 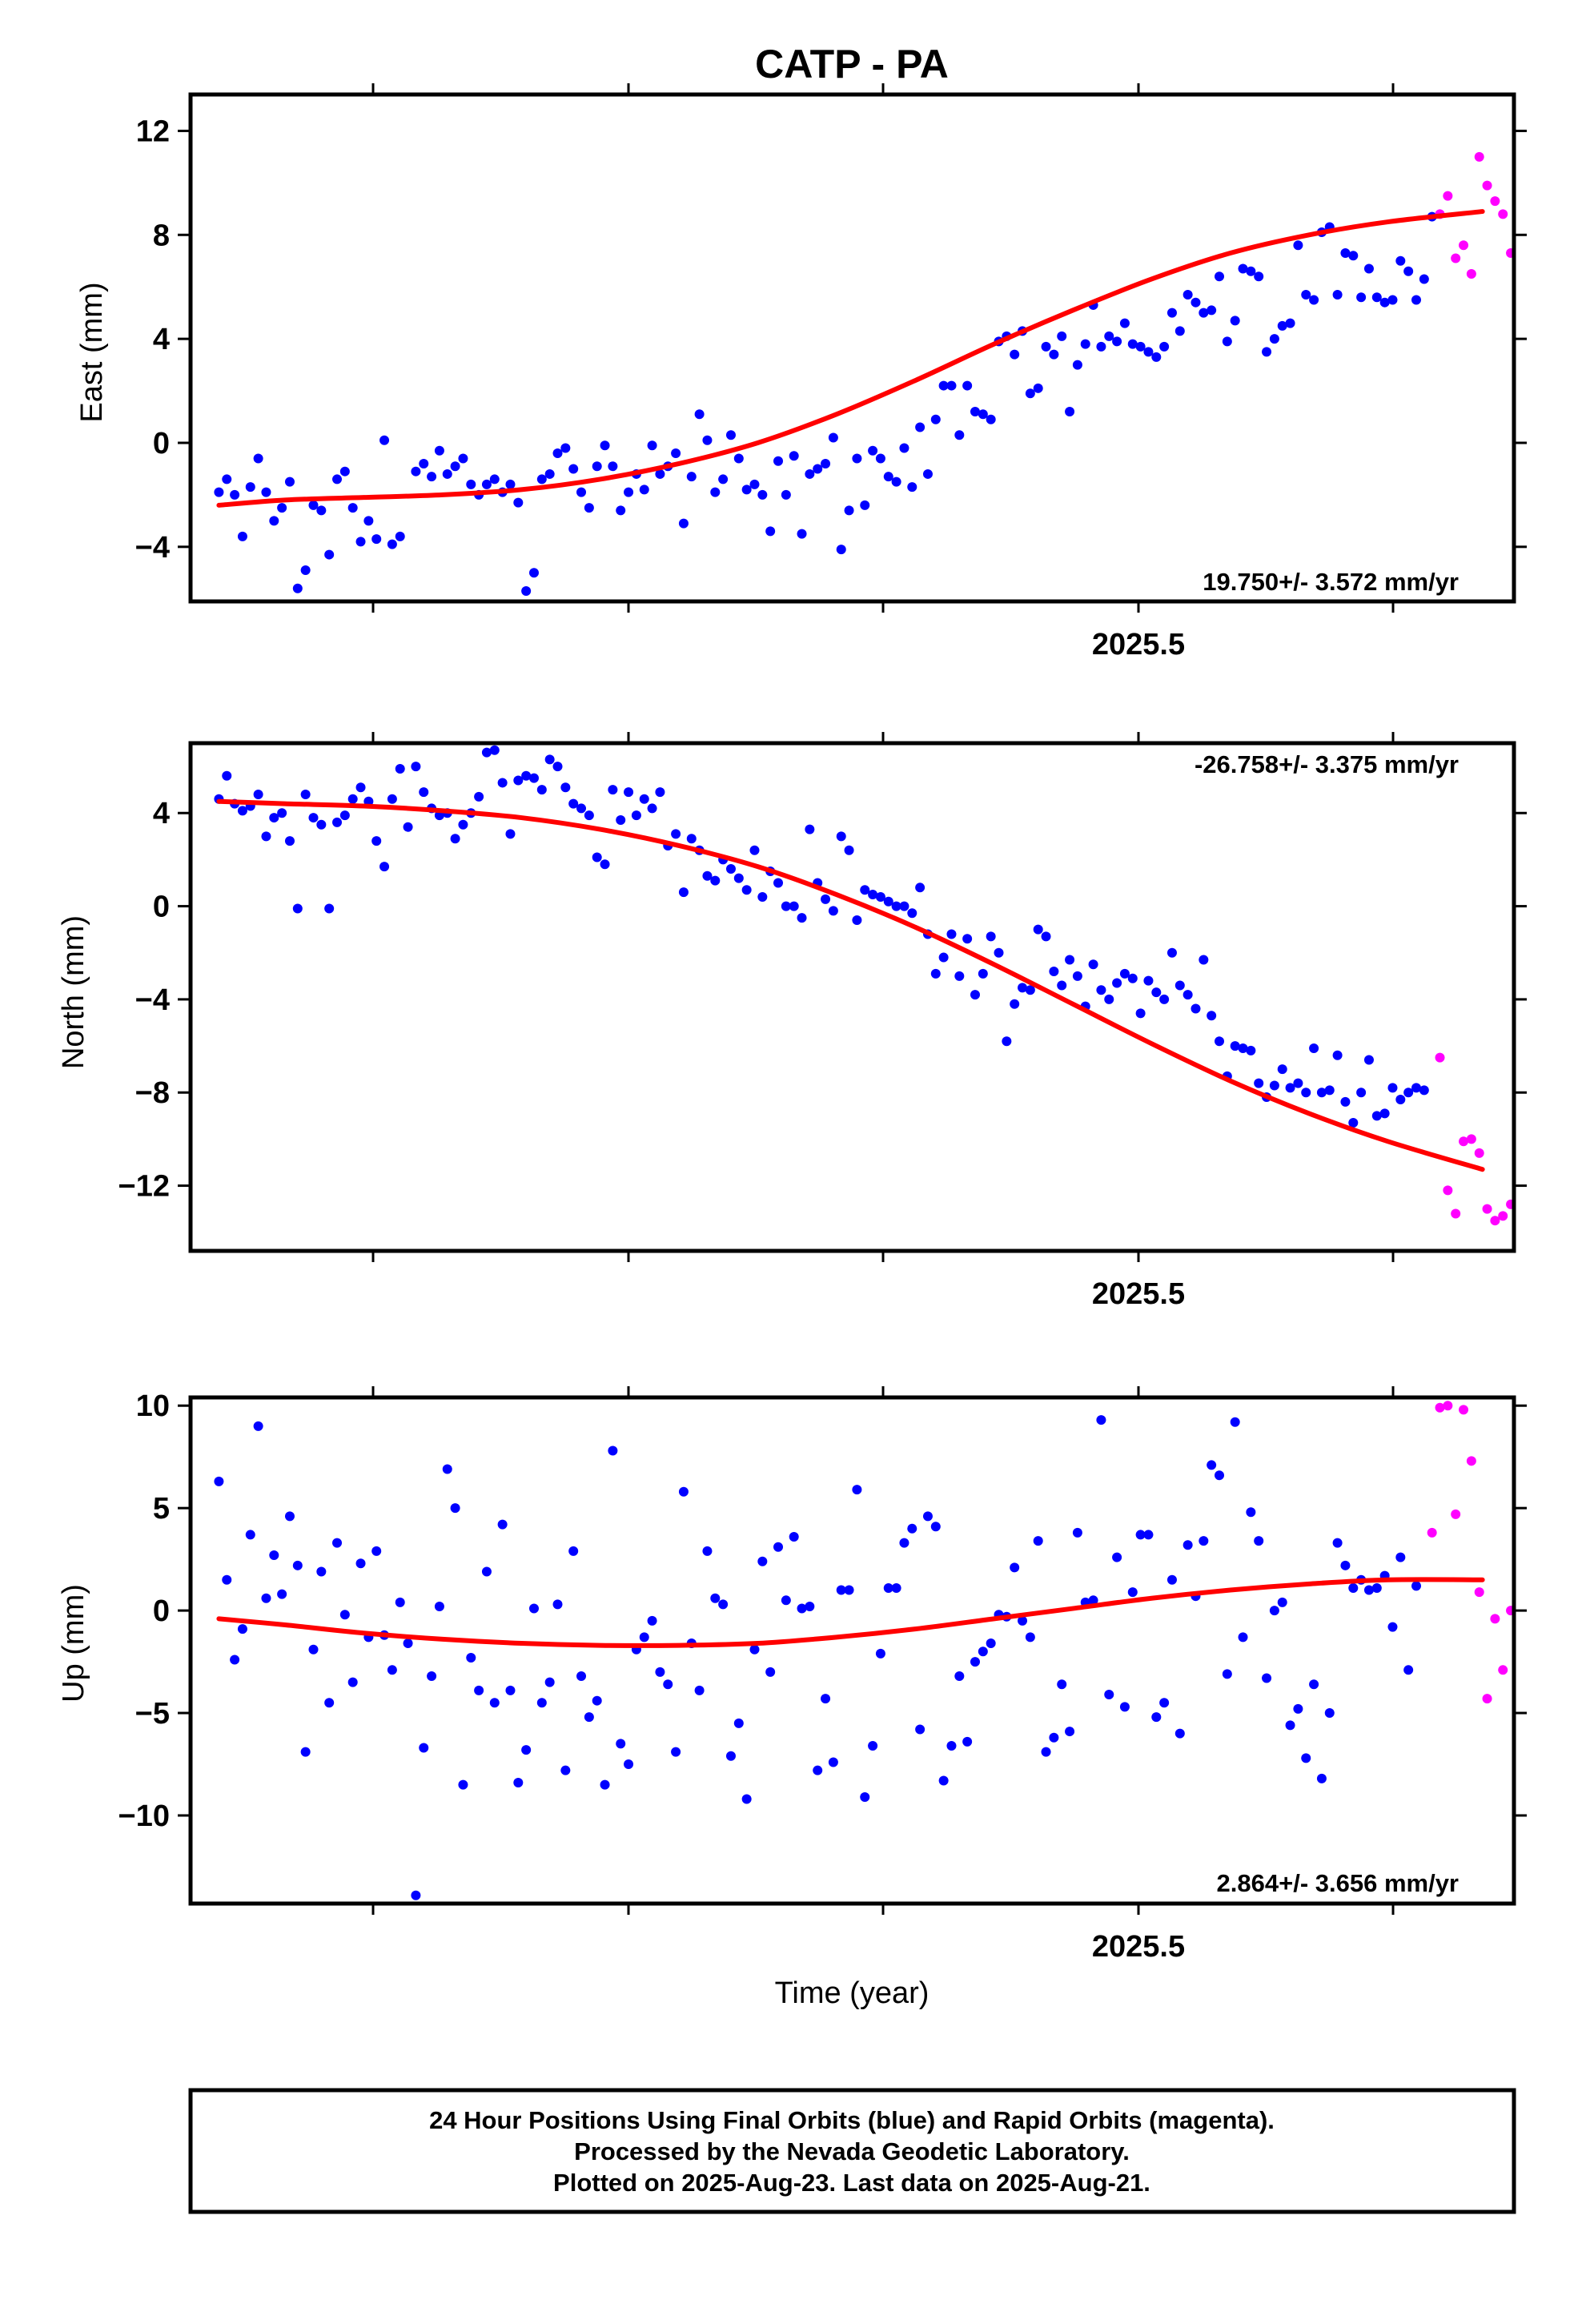 I want to click on up-x-tick-label: 2025.5, so click(x=1138, y=1947).